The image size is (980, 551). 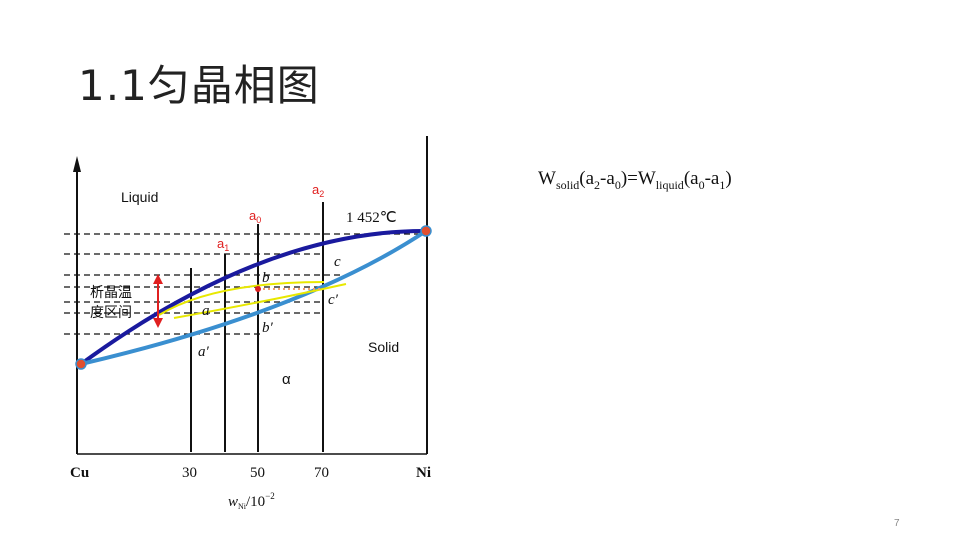 I want to click on a0-point, so click(x=258, y=289).